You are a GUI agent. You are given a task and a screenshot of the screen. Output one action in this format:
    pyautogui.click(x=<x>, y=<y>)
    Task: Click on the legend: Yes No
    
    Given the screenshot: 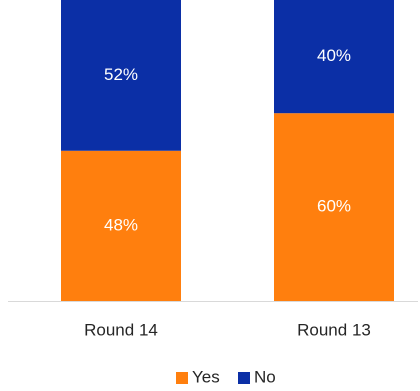 What is the action you would take?
    pyautogui.click(x=226, y=376)
    